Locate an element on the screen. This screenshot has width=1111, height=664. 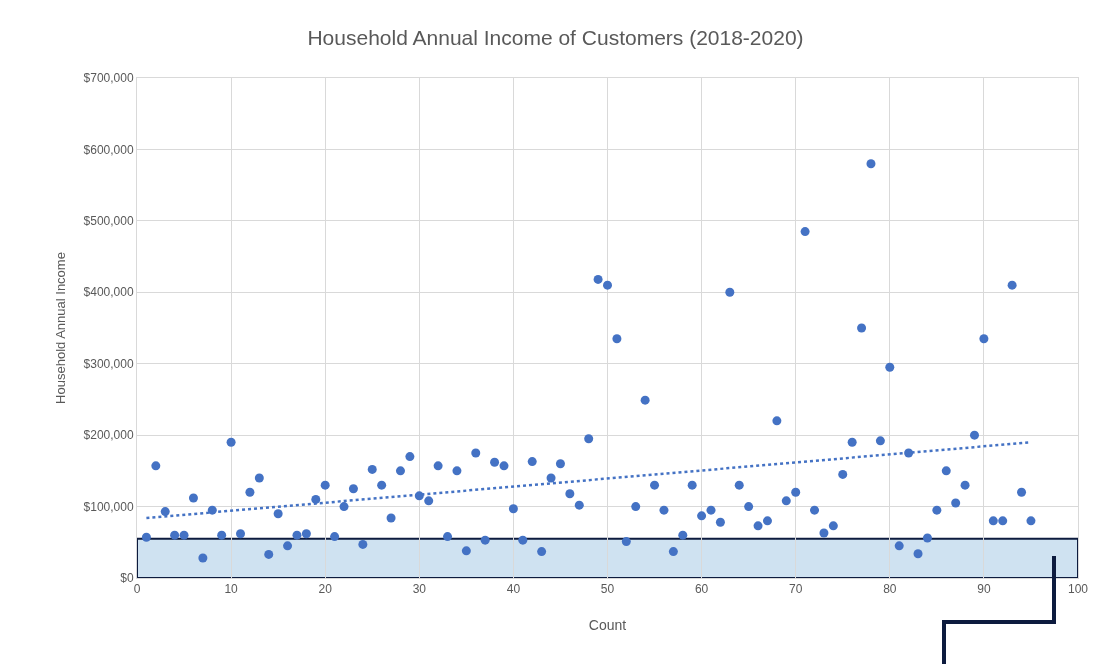
y-axis-title: Household Annual Income is located at coordinates (61, 328).